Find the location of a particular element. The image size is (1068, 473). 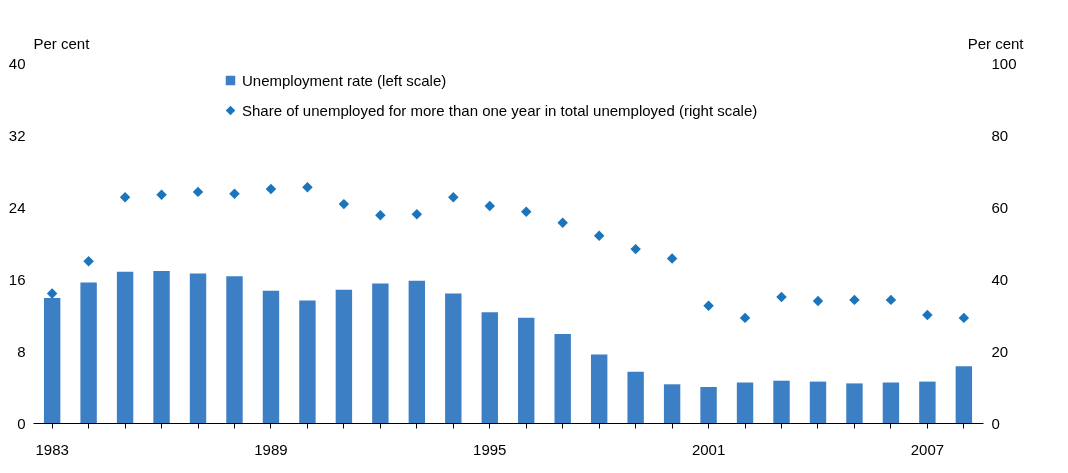

y2-tick-label: 100 is located at coordinates (1004, 63).